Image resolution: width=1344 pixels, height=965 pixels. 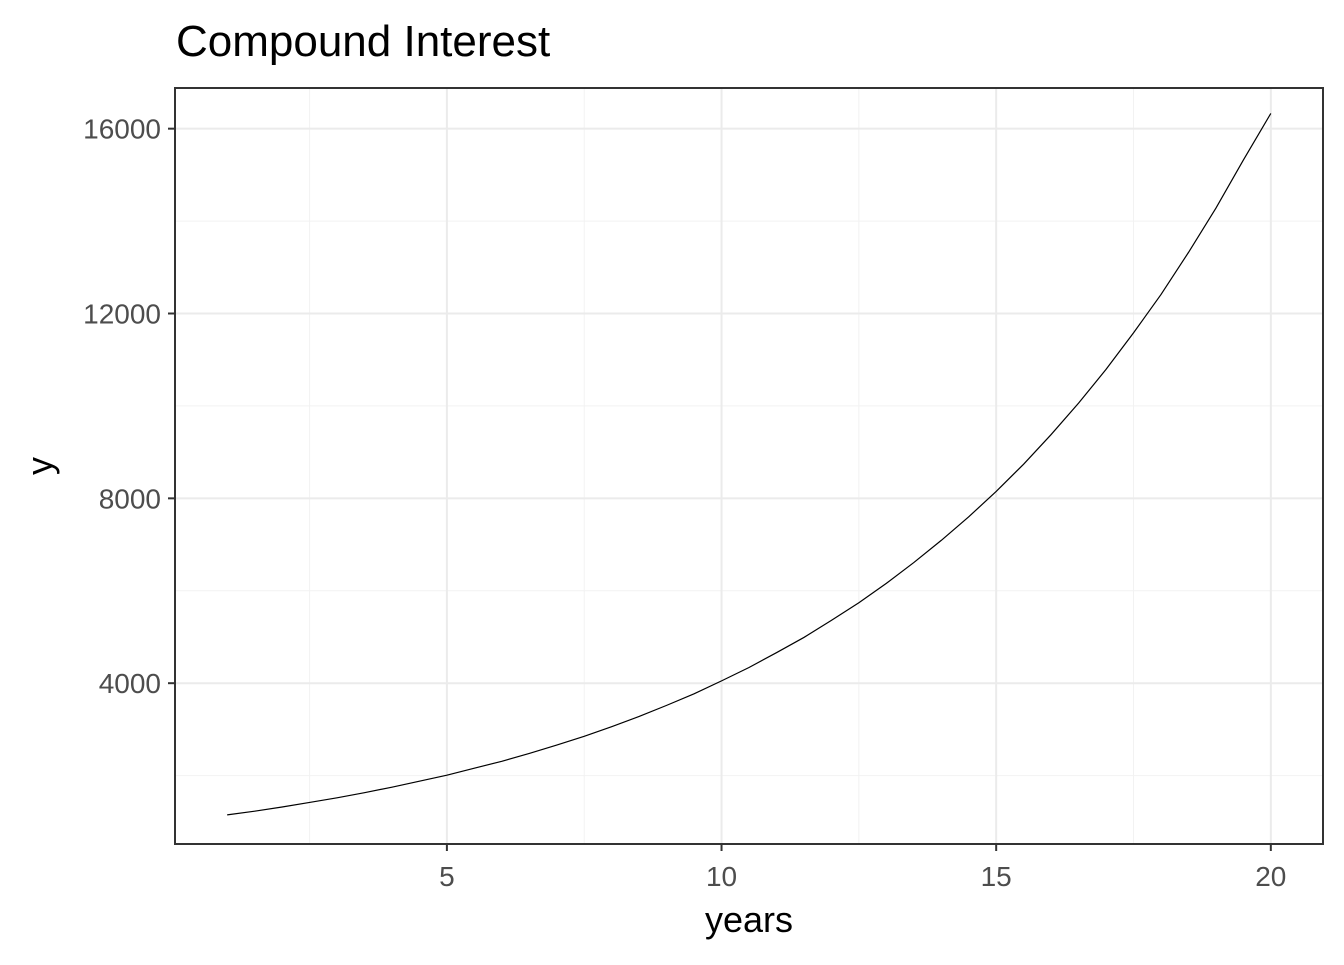 I want to click on y-tick-label: 12000, so click(x=122, y=314).